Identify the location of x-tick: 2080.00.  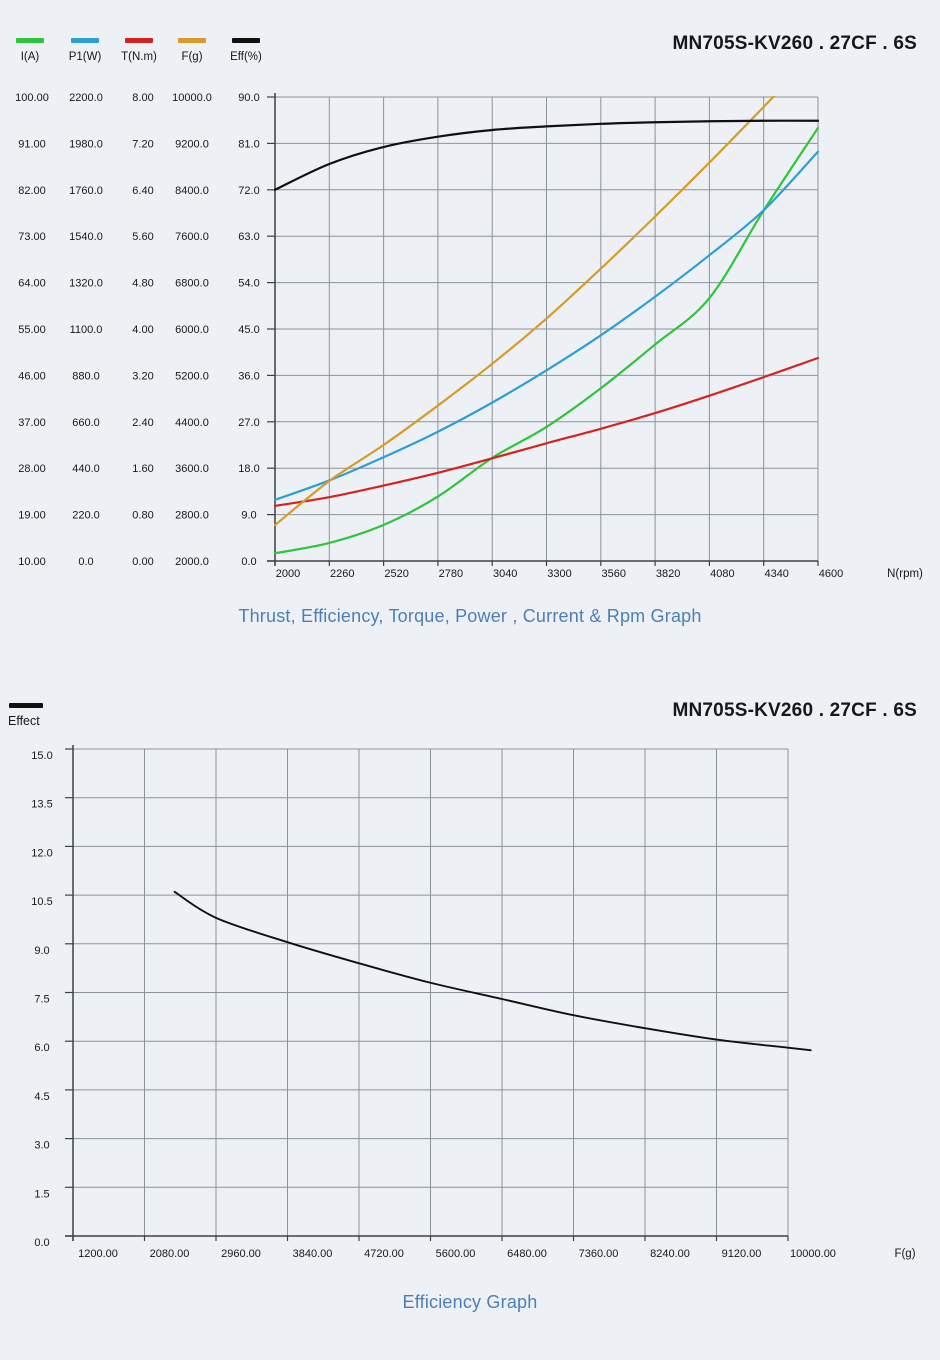
(170, 1254).